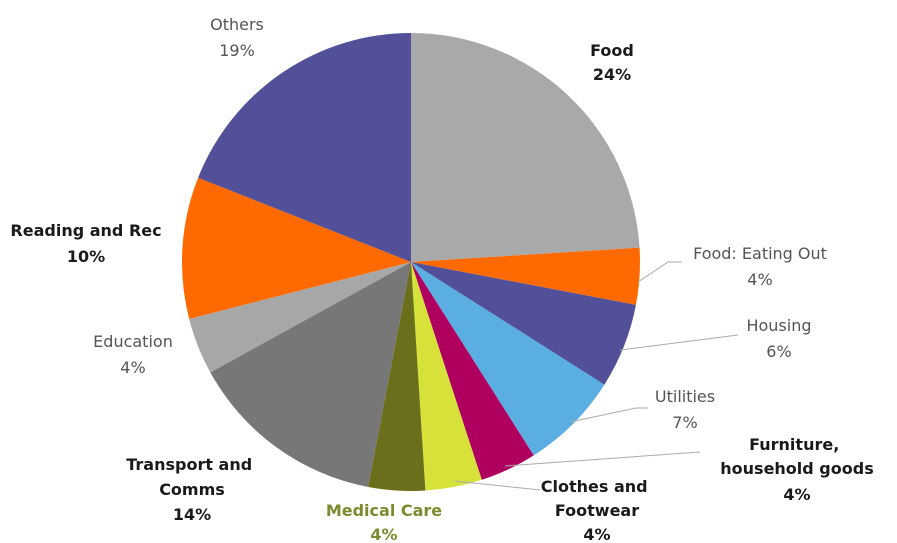 The width and height of the screenshot is (897, 543). What do you see at coordinates (192, 514) in the screenshot?
I see `label-transport-value: 14%` at bounding box center [192, 514].